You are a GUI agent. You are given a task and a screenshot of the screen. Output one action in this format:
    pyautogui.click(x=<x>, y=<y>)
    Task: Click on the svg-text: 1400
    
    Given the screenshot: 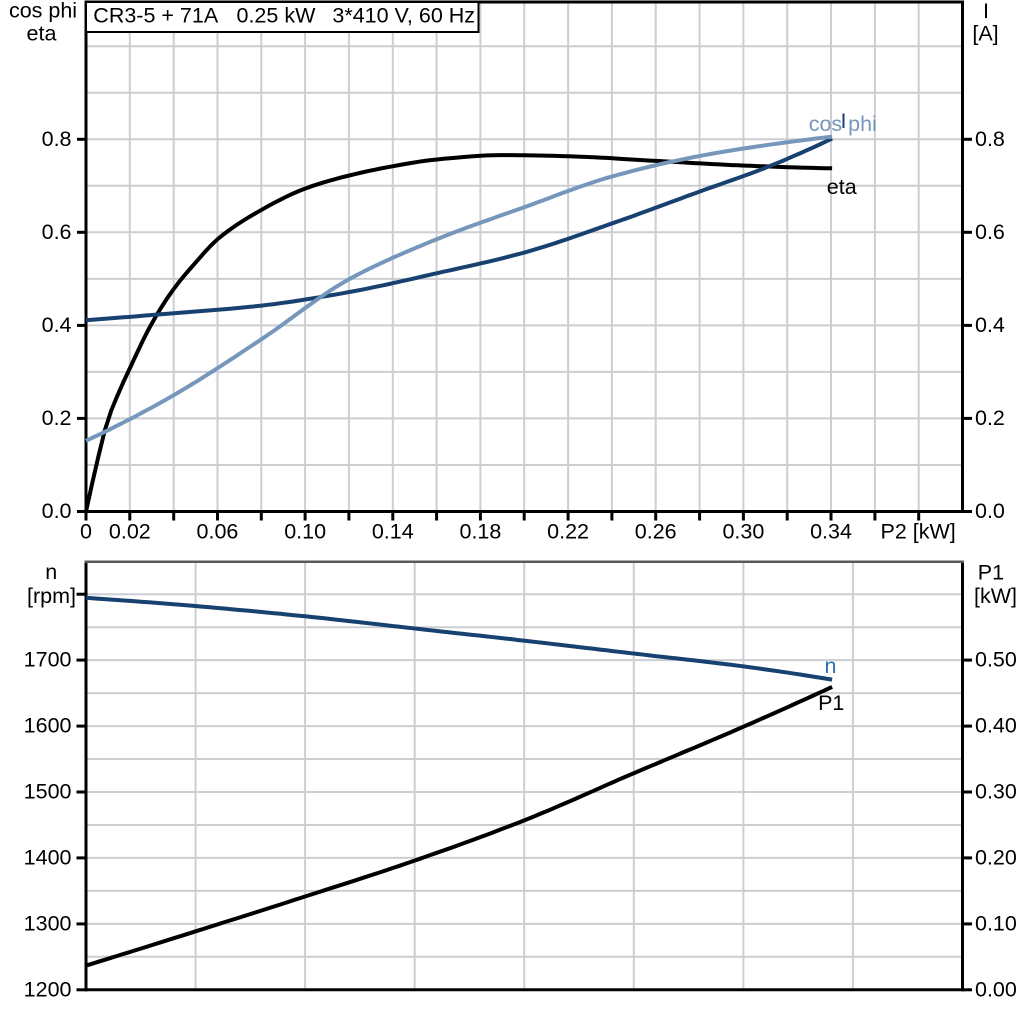 What is the action you would take?
    pyautogui.click(x=48, y=857)
    